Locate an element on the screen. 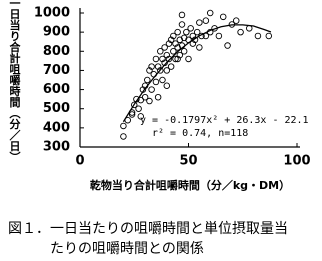 The image size is (322, 261). x-axis-label: 乾物当り合計咀嚼時間（分／kg・DM） is located at coordinates (190, 185).